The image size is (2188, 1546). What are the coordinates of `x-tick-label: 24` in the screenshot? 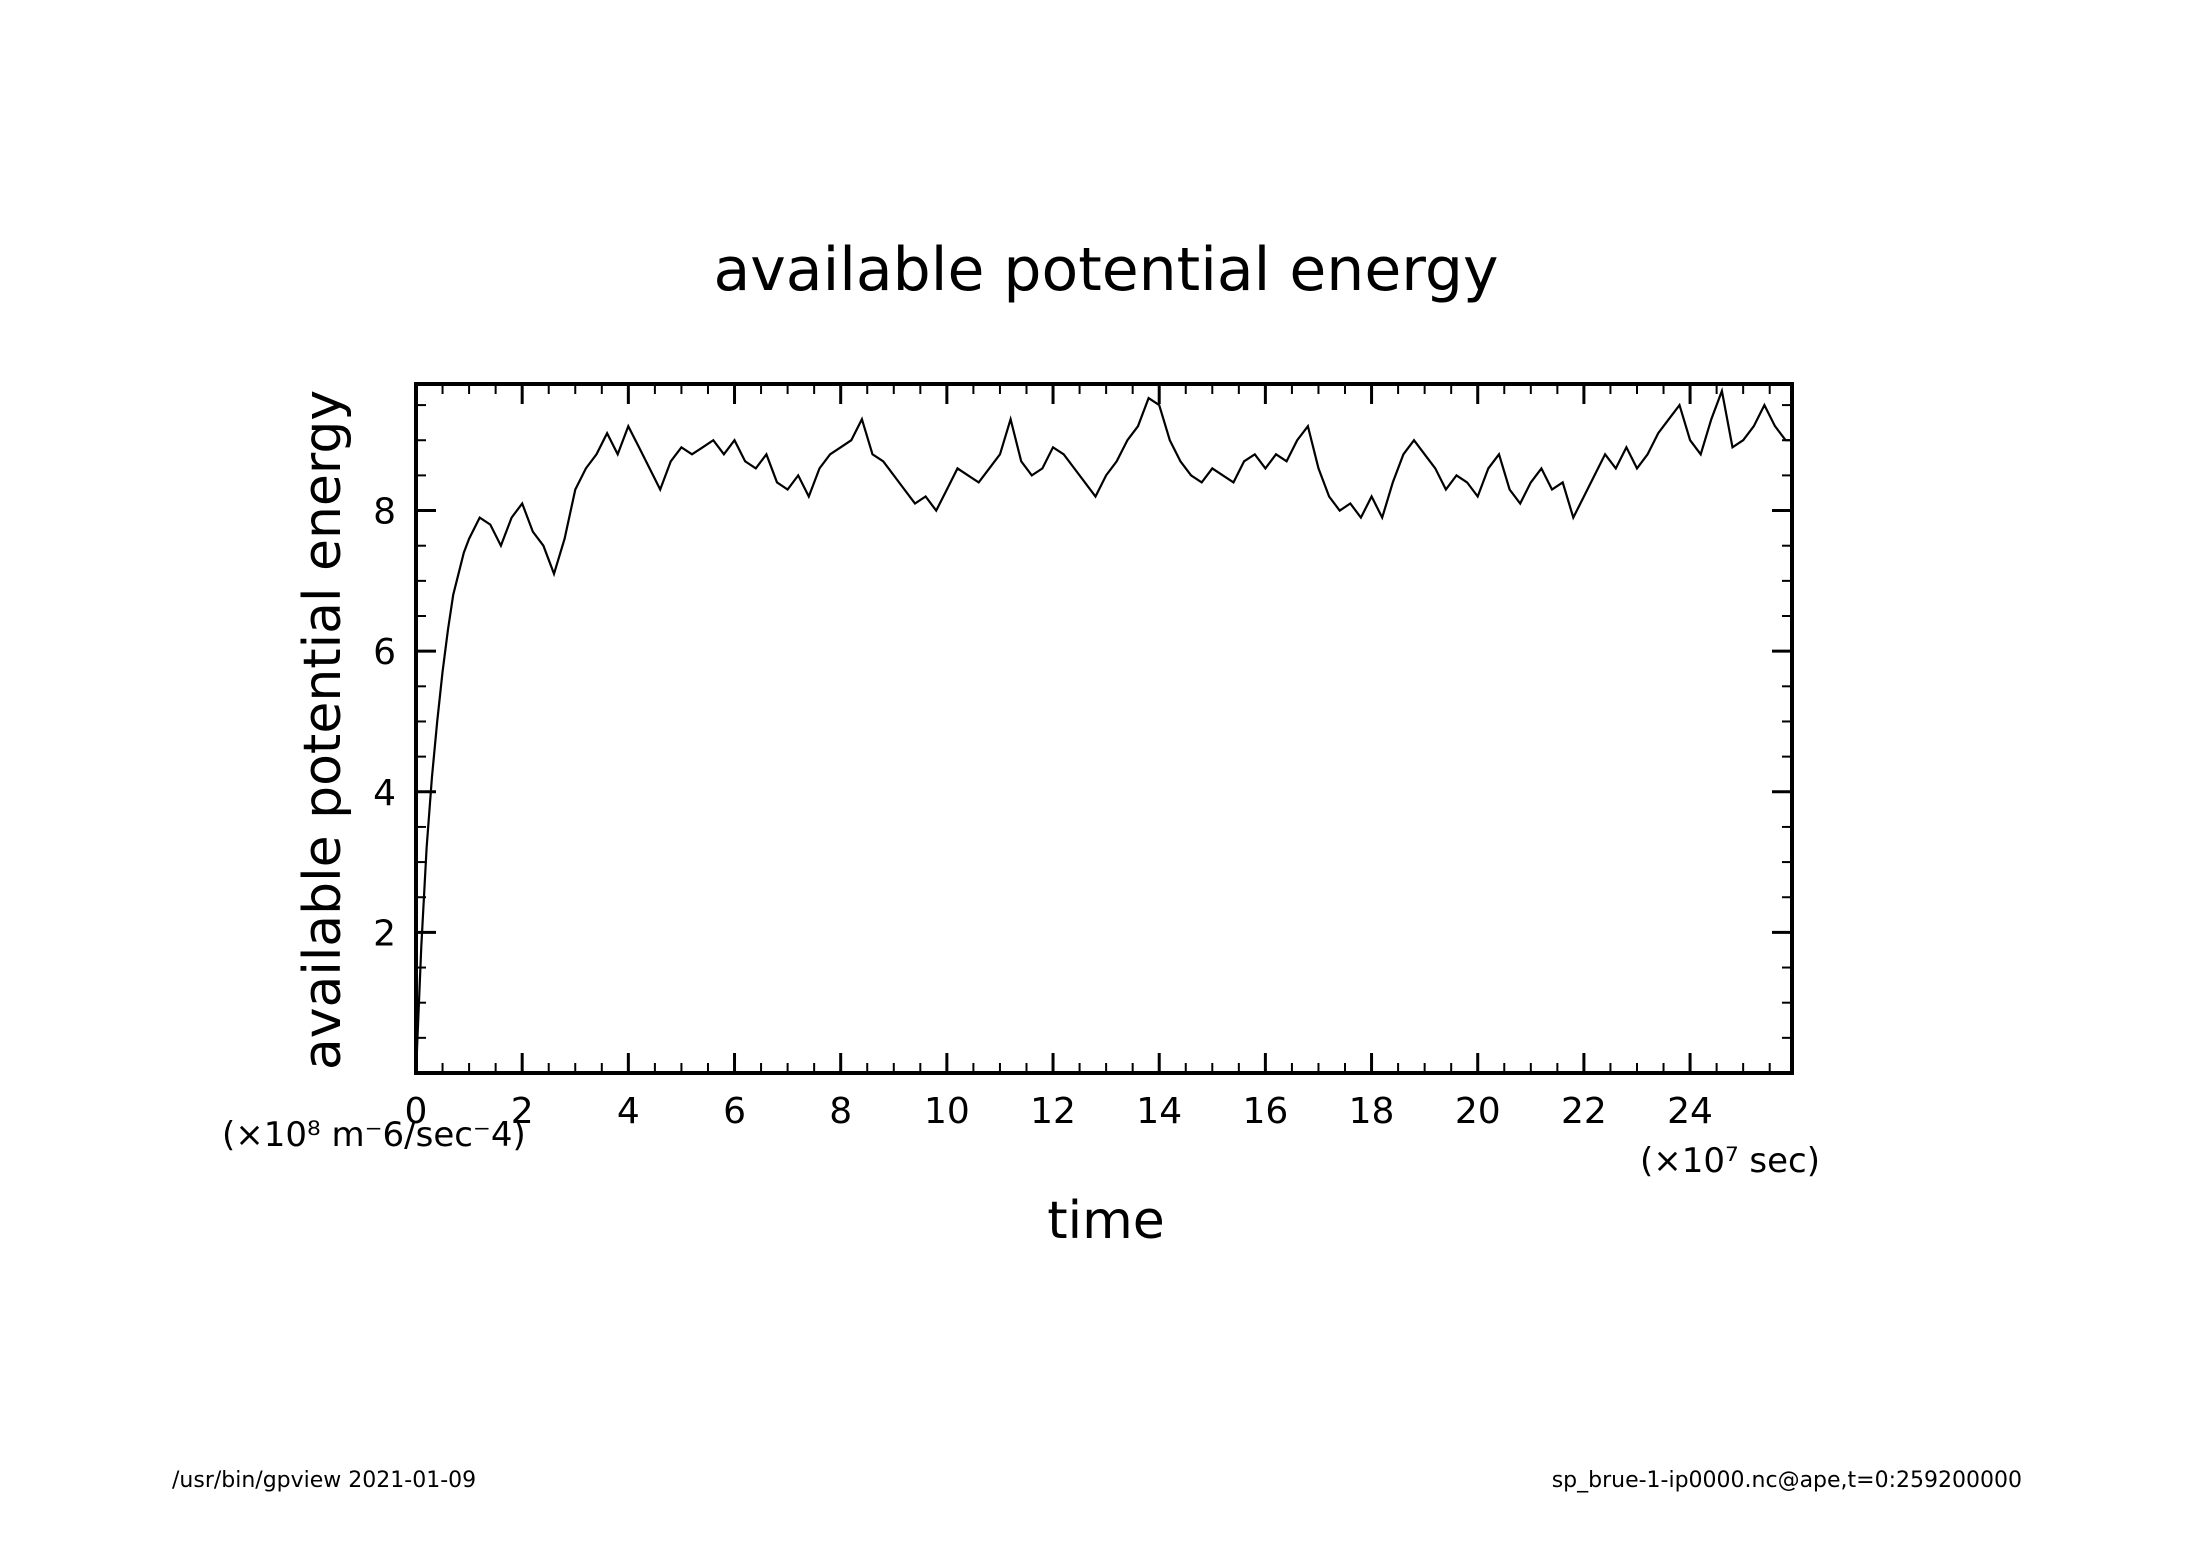 It's located at (1690, 1111).